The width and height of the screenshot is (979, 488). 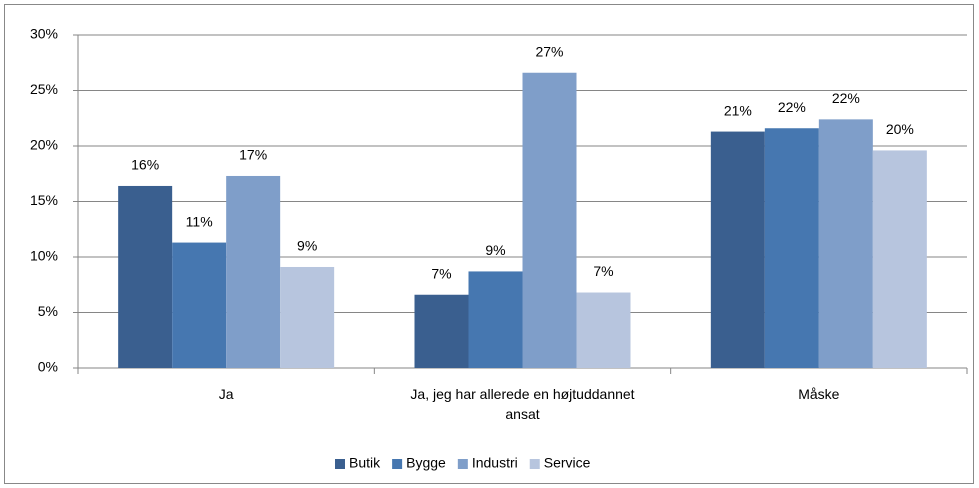 What do you see at coordinates (426, 463) in the screenshot?
I see `legend-label: Bygge` at bounding box center [426, 463].